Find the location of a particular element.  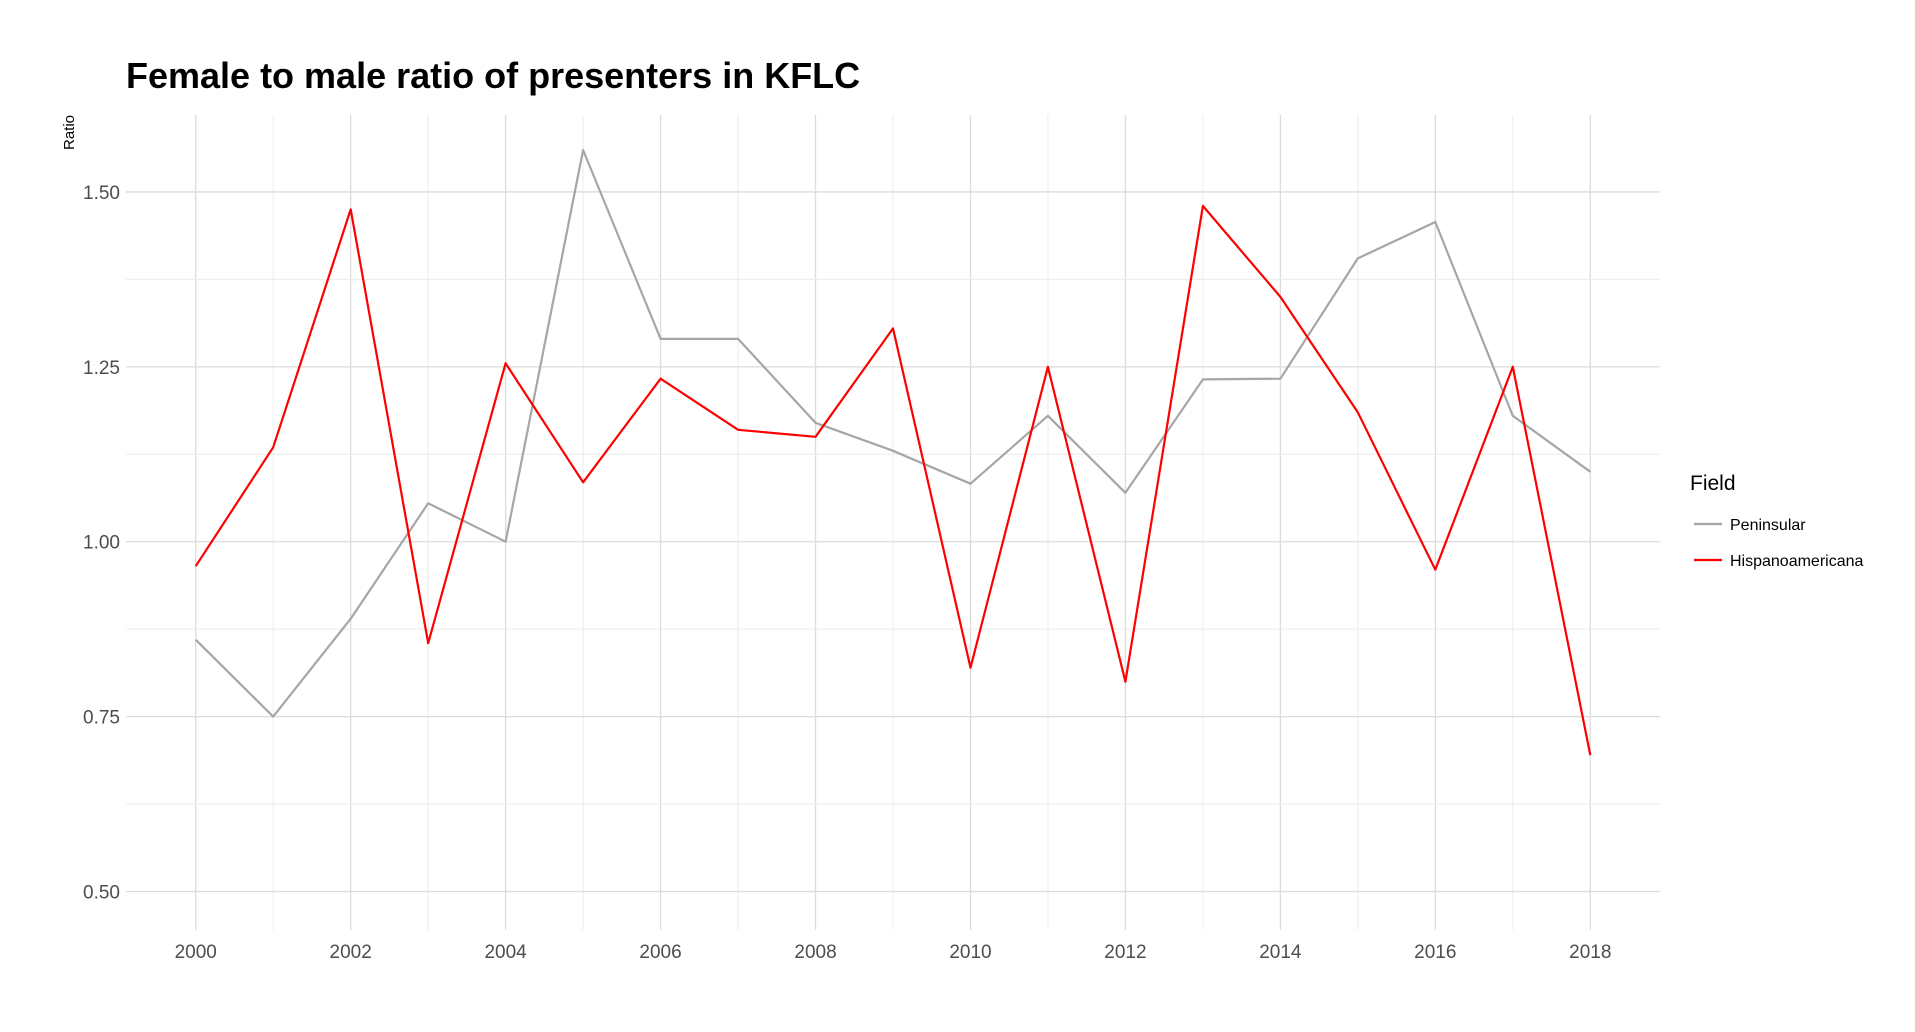

x-tick-label: 2000 is located at coordinates (196, 952).